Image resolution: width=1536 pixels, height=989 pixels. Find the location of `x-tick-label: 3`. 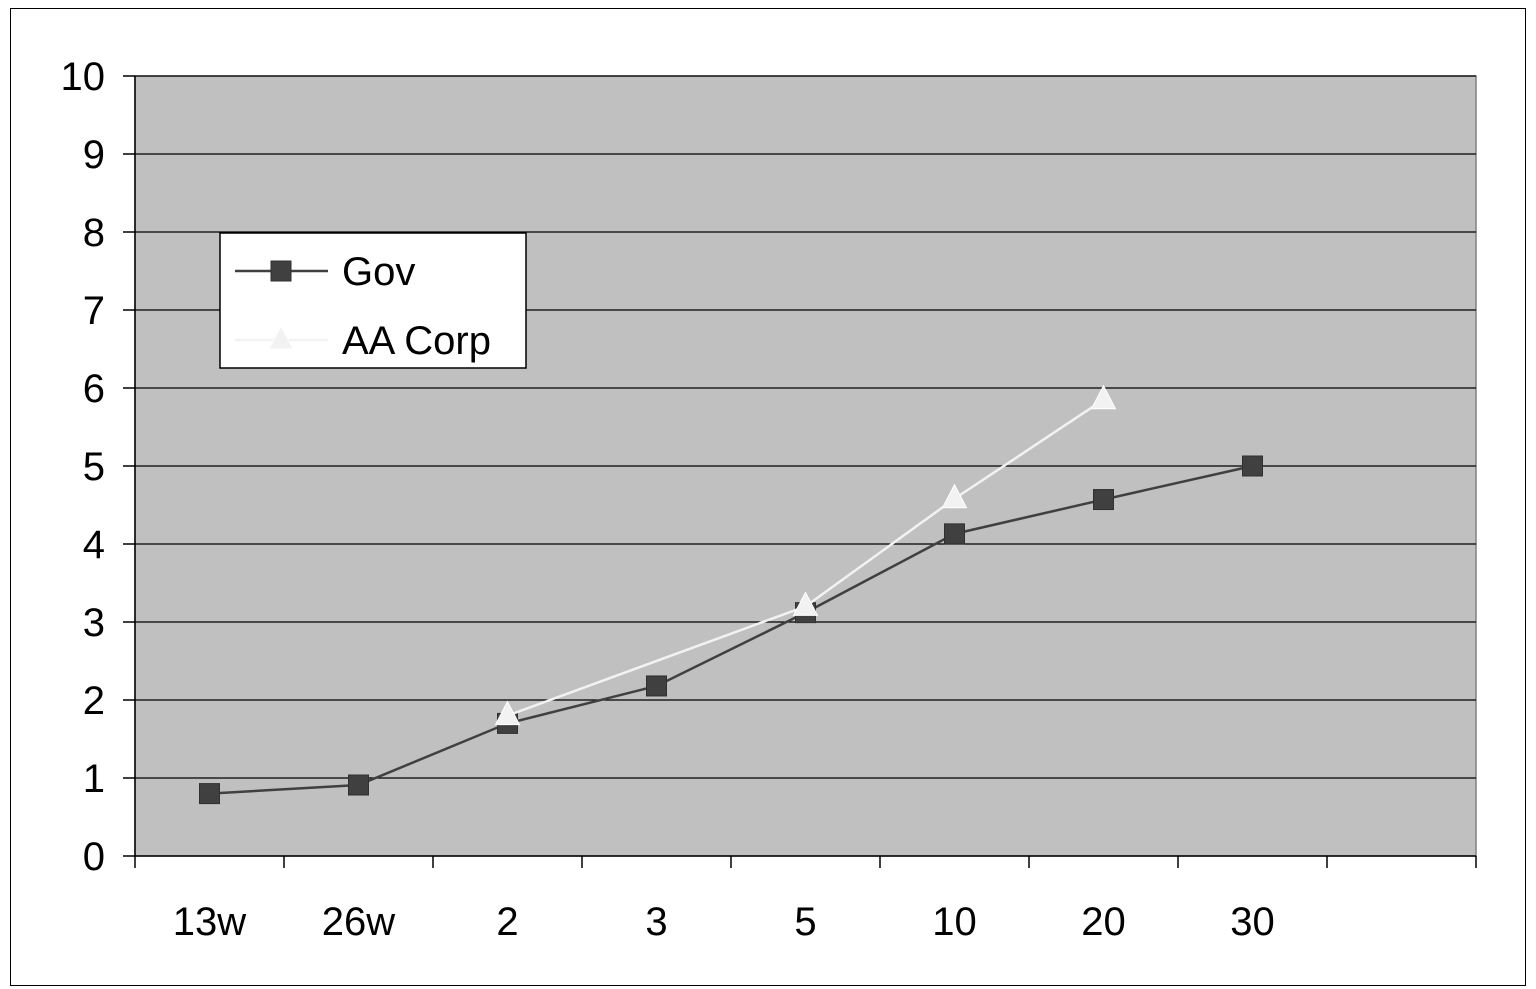

x-tick-label: 3 is located at coordinates (656, 922).